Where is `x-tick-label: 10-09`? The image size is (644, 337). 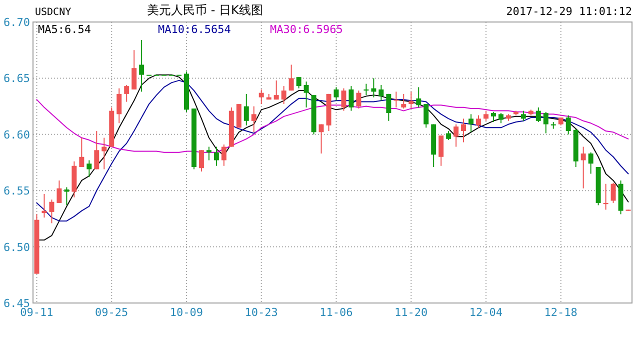 x-tick-label: 10-09 is located at coordinates (187, 312).